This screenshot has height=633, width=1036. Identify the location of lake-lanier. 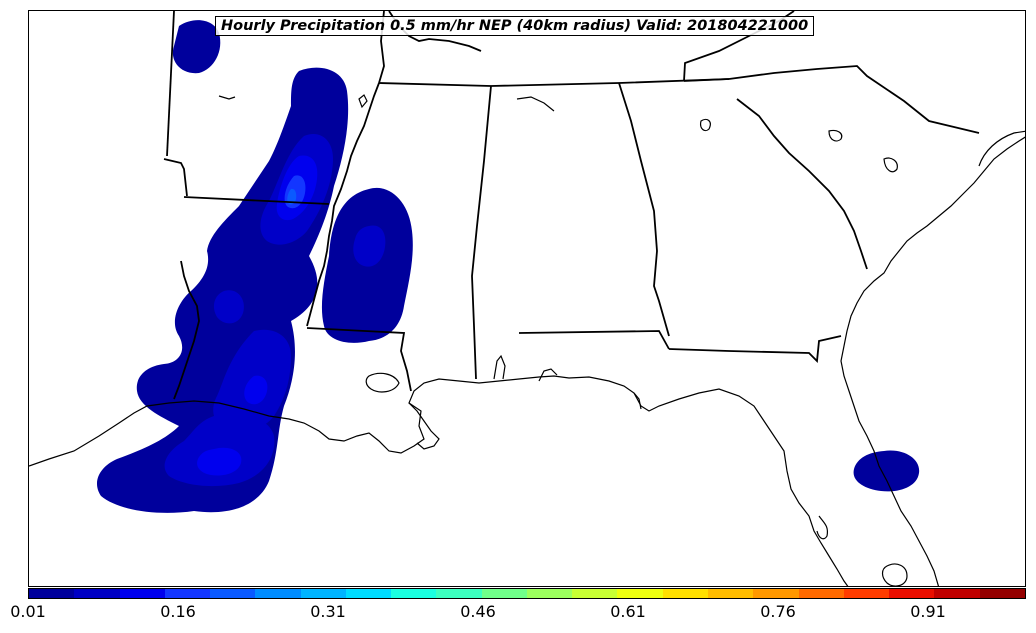
(705, 125).